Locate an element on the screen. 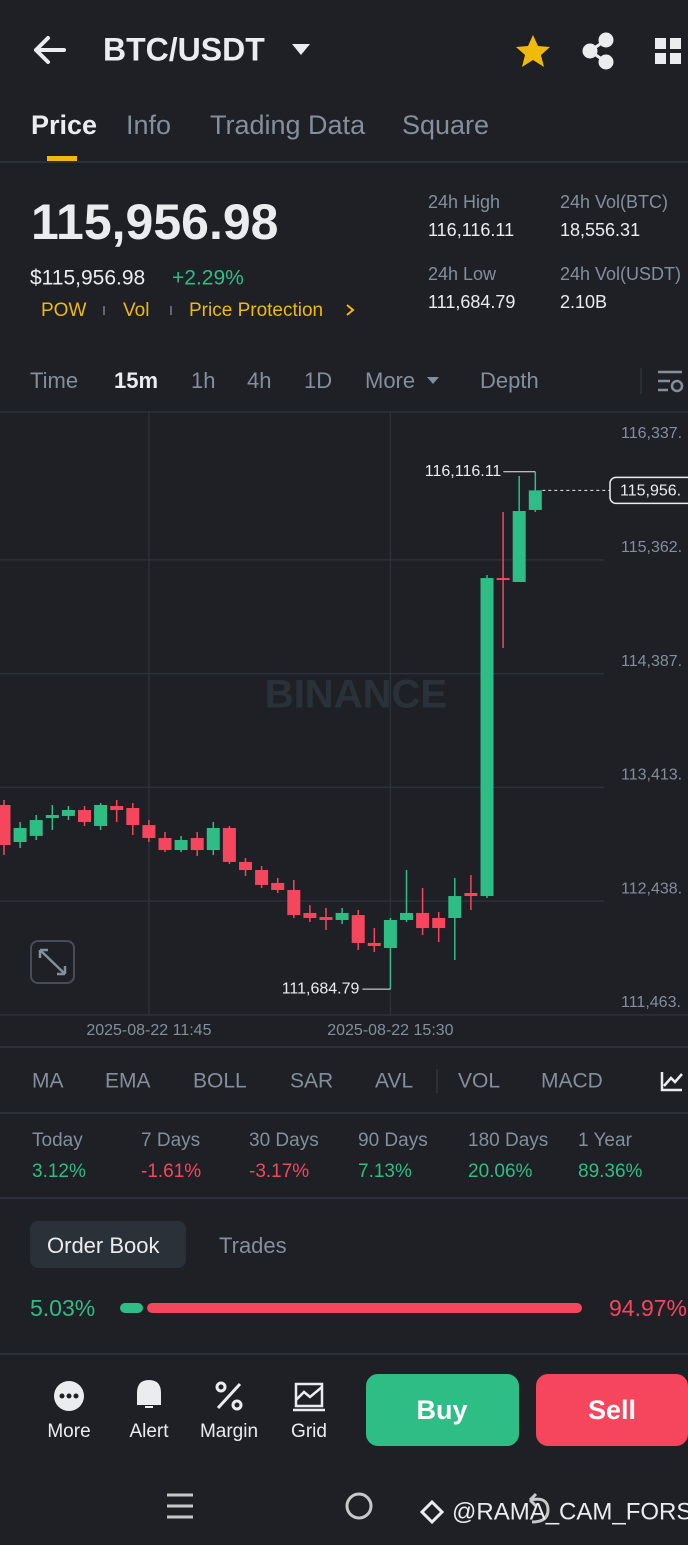  order-book-tab-bg is located at coordinates (108, 1244).